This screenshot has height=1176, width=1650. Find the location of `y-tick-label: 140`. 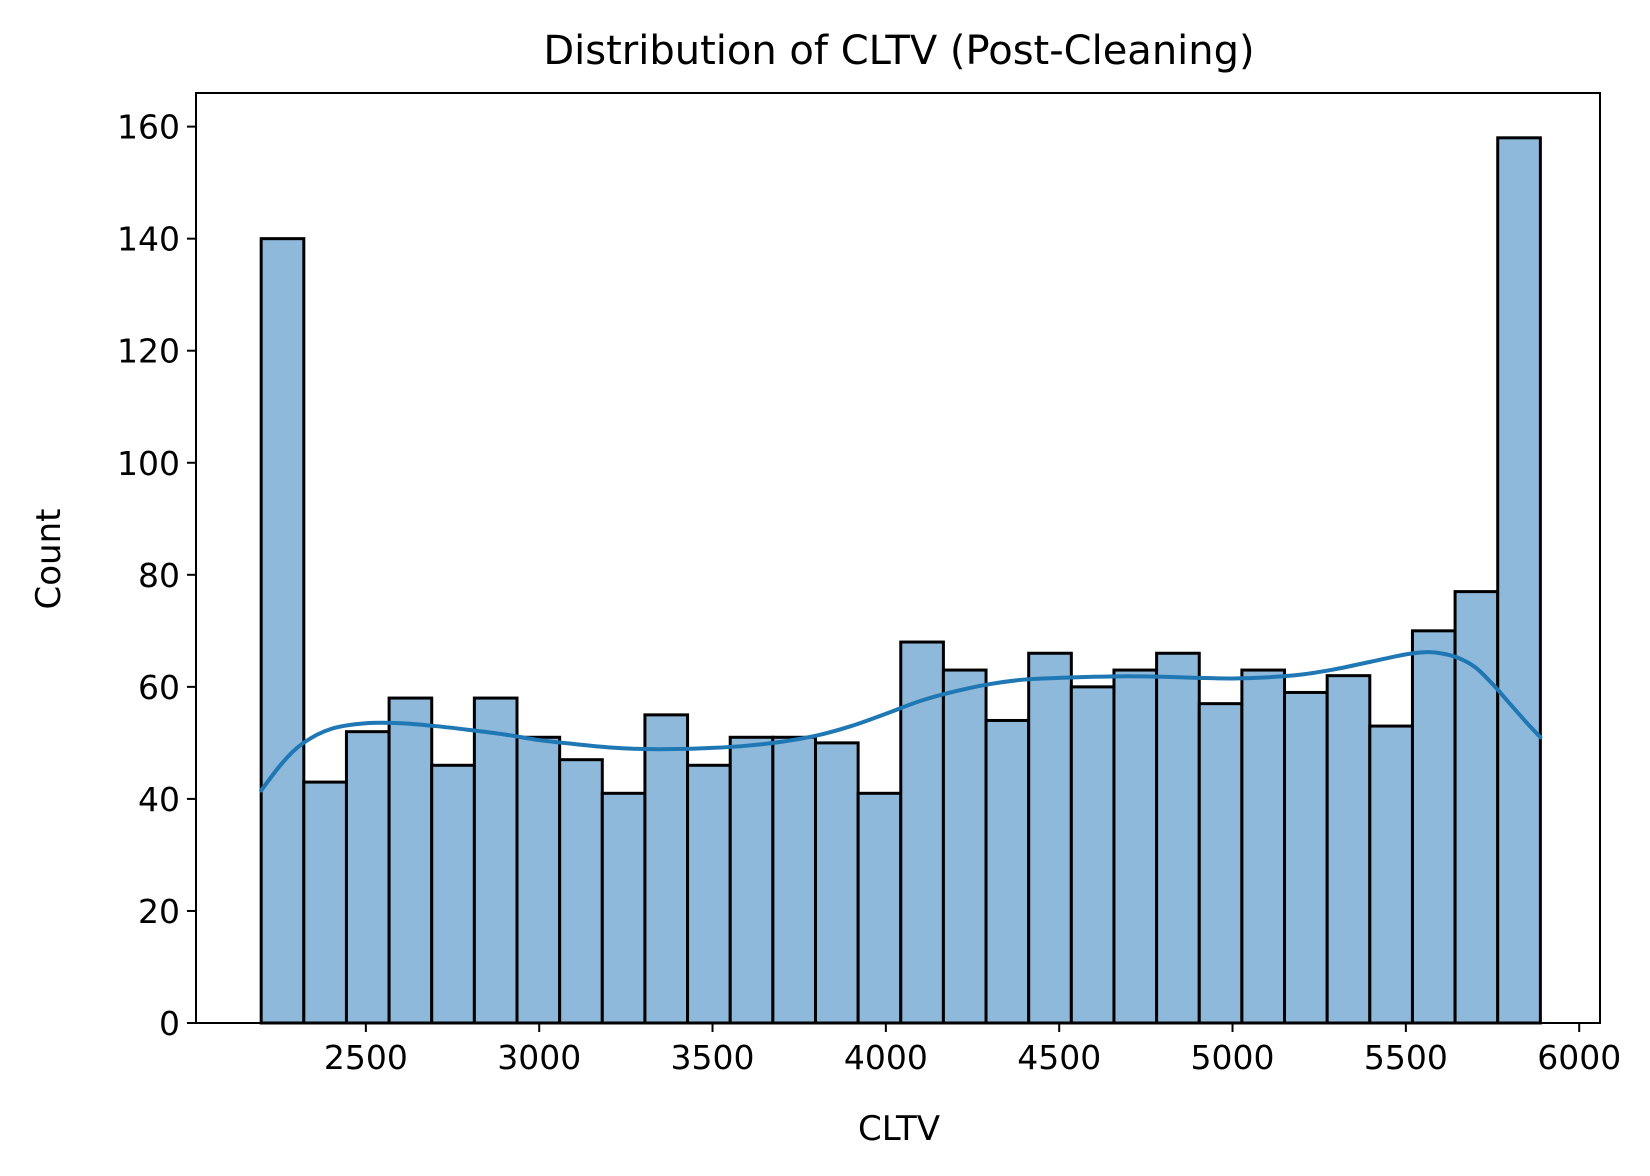

y-tick-label: 140 is located at coordinates (148, 239).